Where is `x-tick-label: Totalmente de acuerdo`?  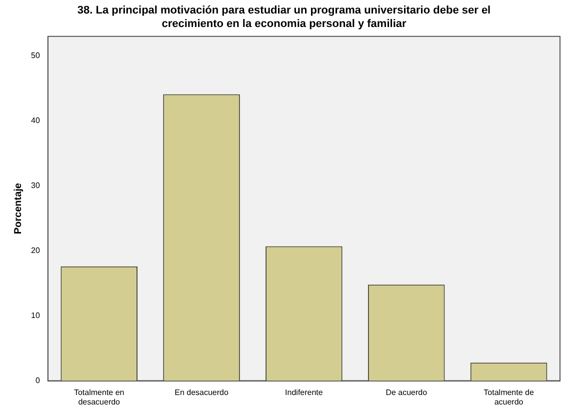 x-tick-label: Totalmente de acuerdo is located at coordinates (509, 397).